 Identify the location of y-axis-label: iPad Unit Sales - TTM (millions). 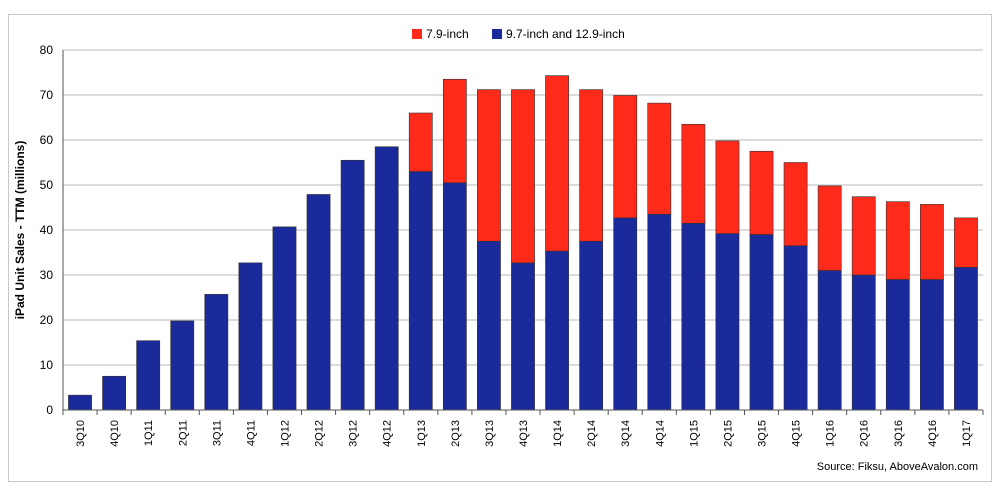
(20, 230).